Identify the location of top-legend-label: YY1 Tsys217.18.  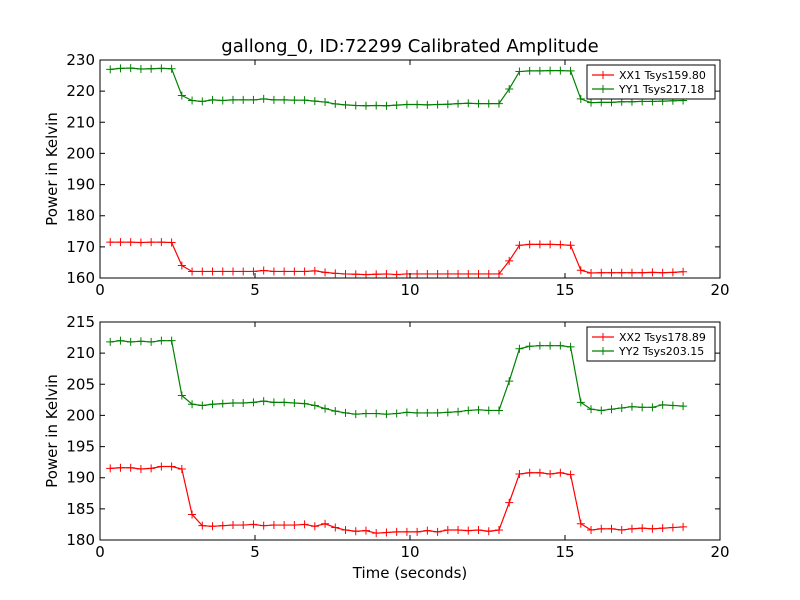
(661, 89).